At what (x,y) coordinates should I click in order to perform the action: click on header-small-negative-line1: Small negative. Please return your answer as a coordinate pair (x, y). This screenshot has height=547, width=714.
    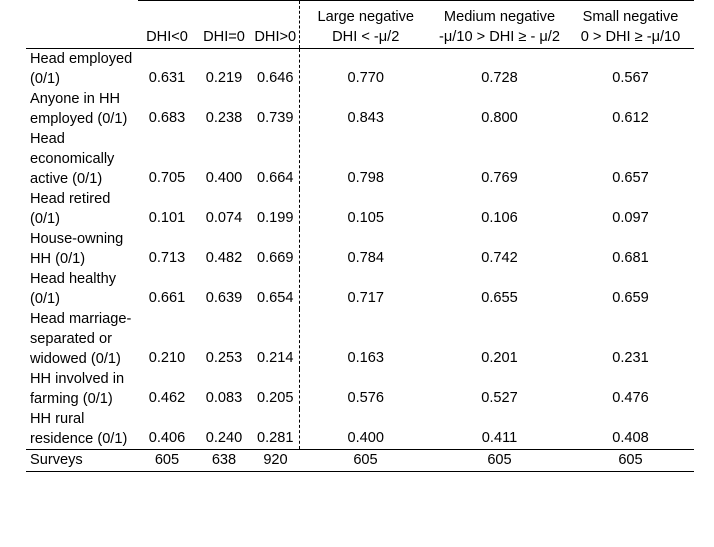
    Looking at the image, I should click on (630, 17).